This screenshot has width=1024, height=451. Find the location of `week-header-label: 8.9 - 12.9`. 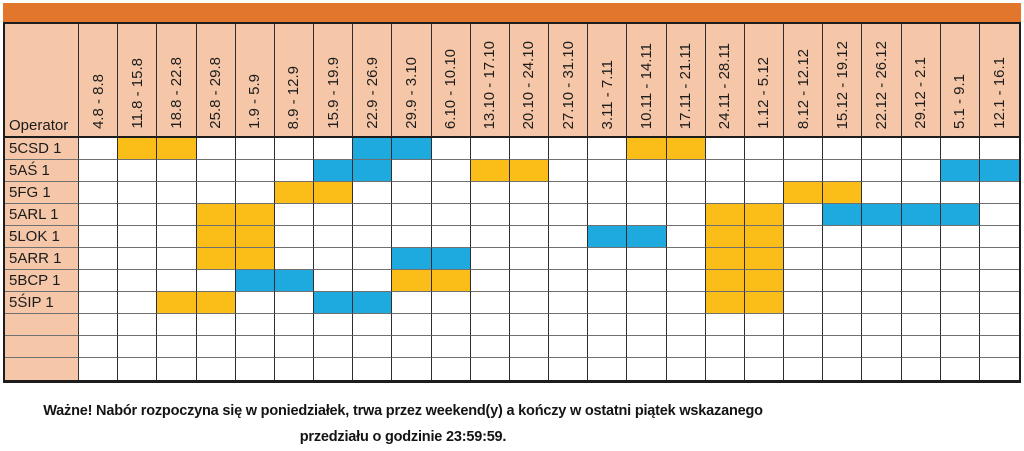

week-header-label: 8.9 - 12.9 is located at coordinates (294, 97).